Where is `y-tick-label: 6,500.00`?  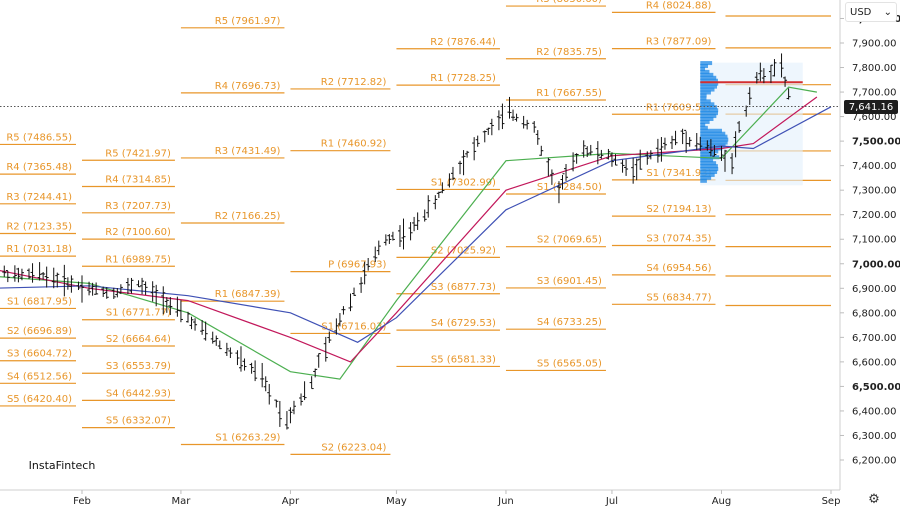 y-tick-label: 6,500.00 is located at coordinates (876, 387).